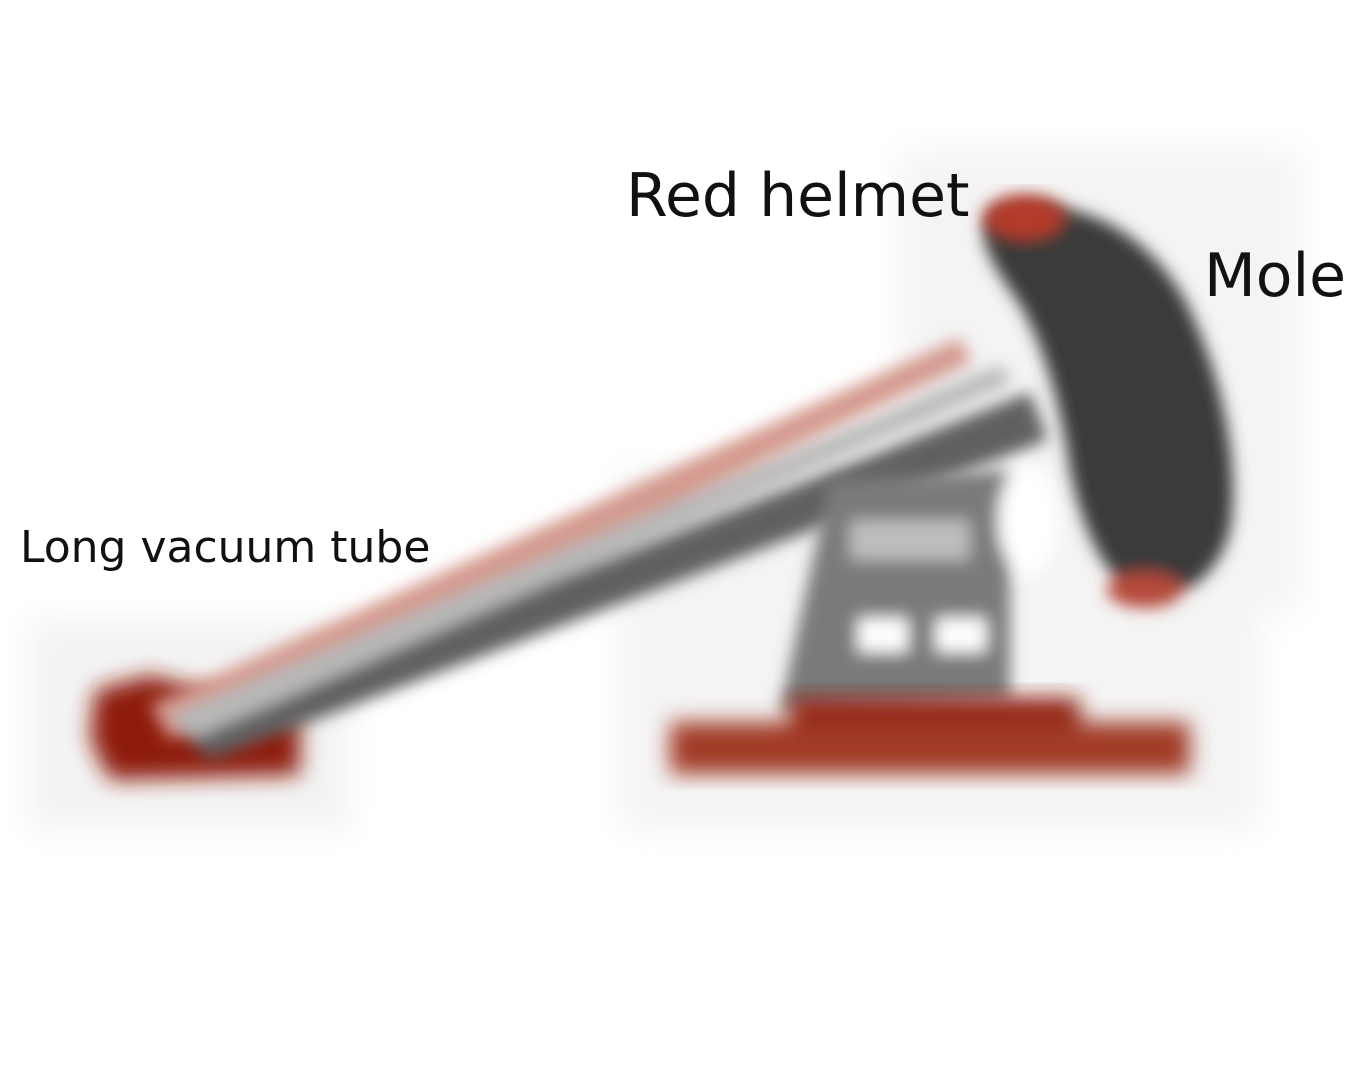 This screenshot has height=1080, width=1361. Describe the element at coordinates (225, 547) in the screenshot. I see `long-vacuum-tube-label: Long vacuum tube` at that location.